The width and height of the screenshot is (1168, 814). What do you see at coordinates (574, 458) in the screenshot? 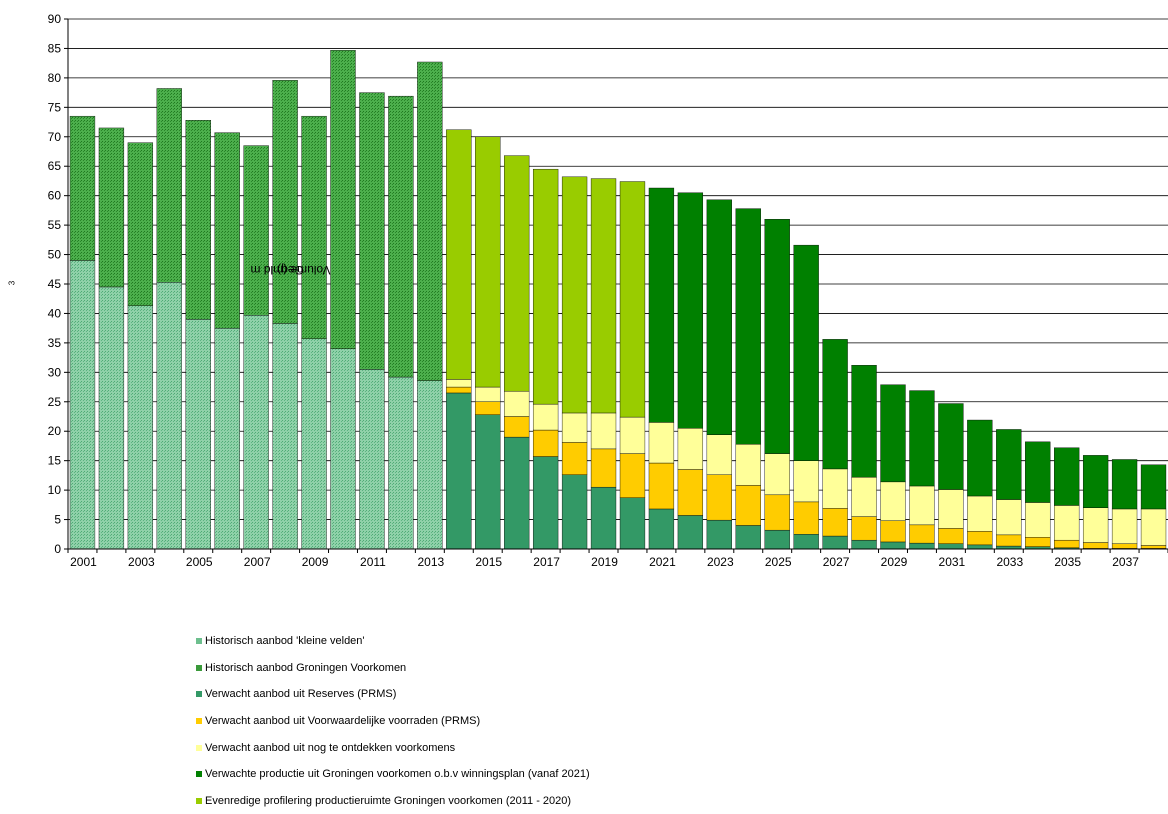
I see `bar-segment-2018-s3` at bounding box center [574, 458].